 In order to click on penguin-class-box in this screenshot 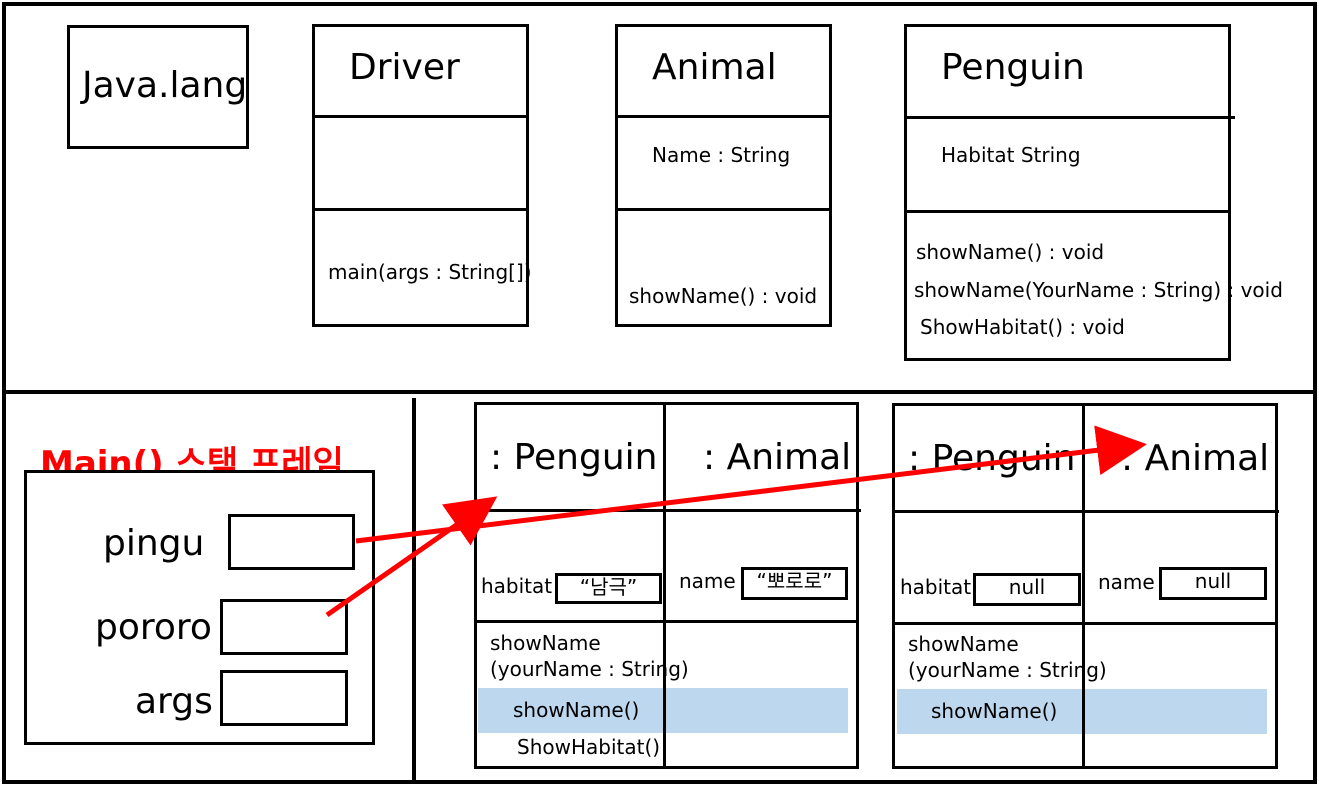, I will do `click(1067, 192)`.